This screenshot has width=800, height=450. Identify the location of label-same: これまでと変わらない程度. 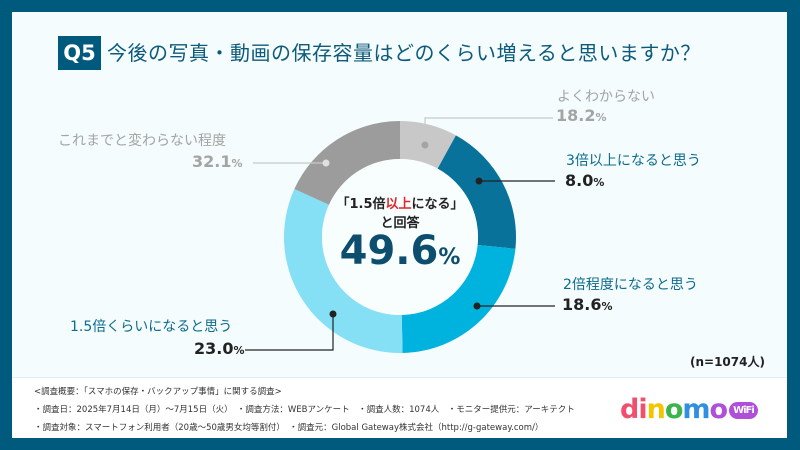
(142, 141).